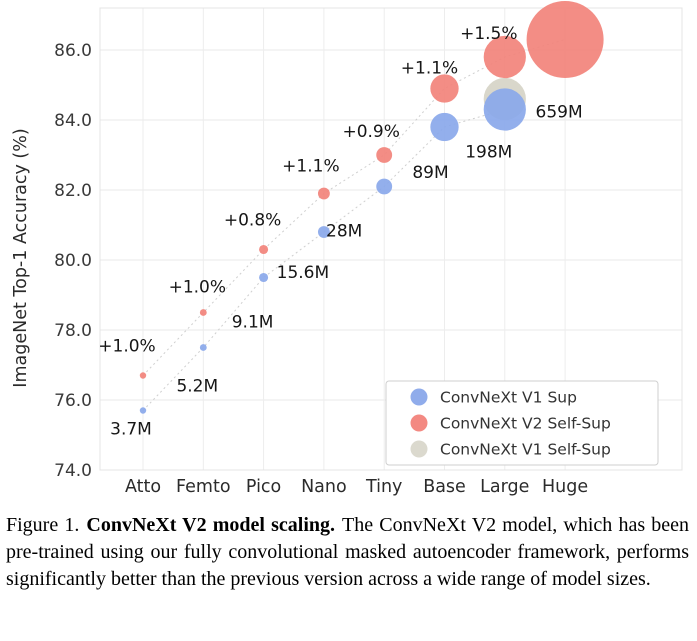  Describe the element at coordinates (263, 487) in the screenshot. I see `x-tick-label: Pico` at that location.